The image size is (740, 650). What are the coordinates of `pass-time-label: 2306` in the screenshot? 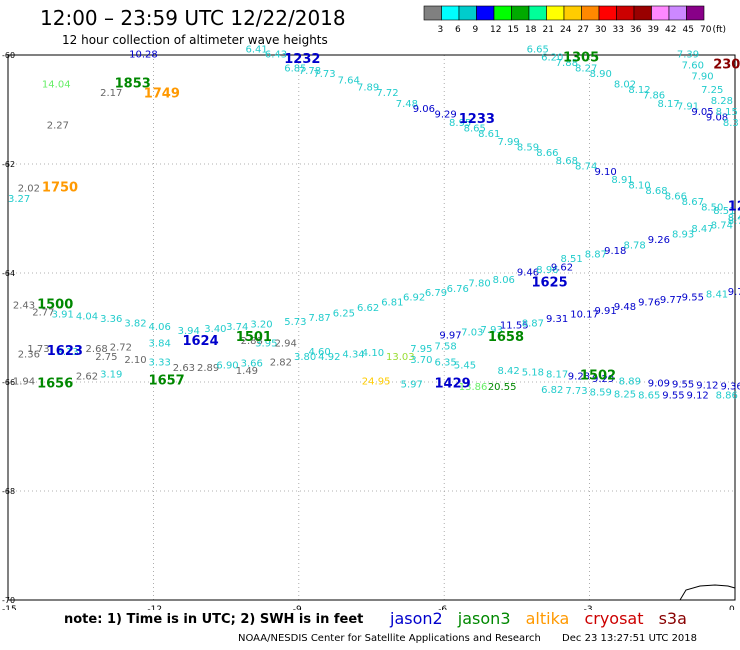 It's located at (726, 65).